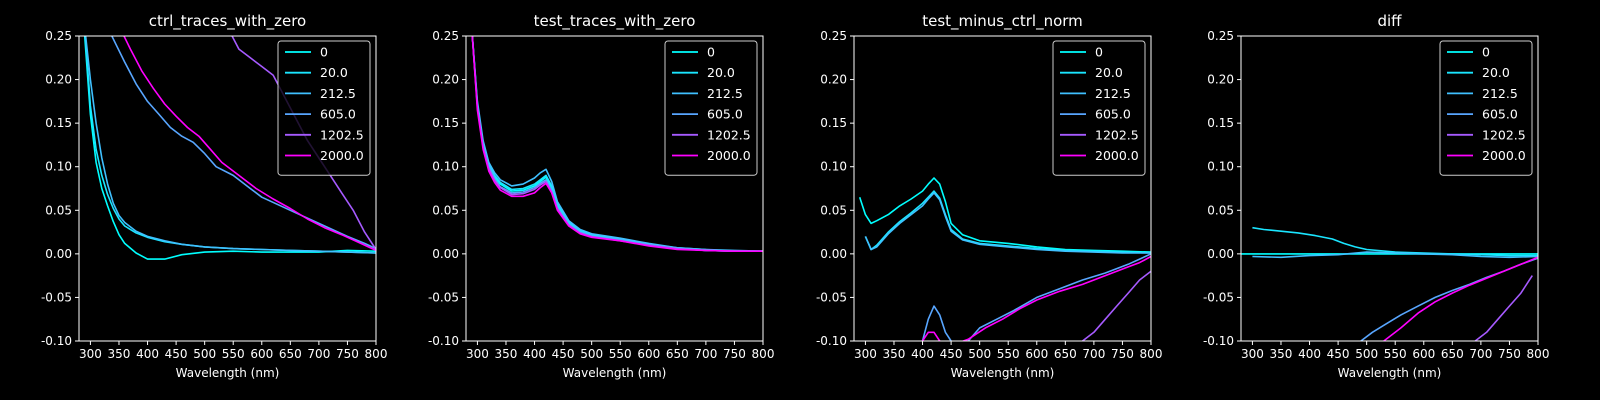 The image size is (1600, 400). I want to click on series-line-20.0, so click(1395, 241).